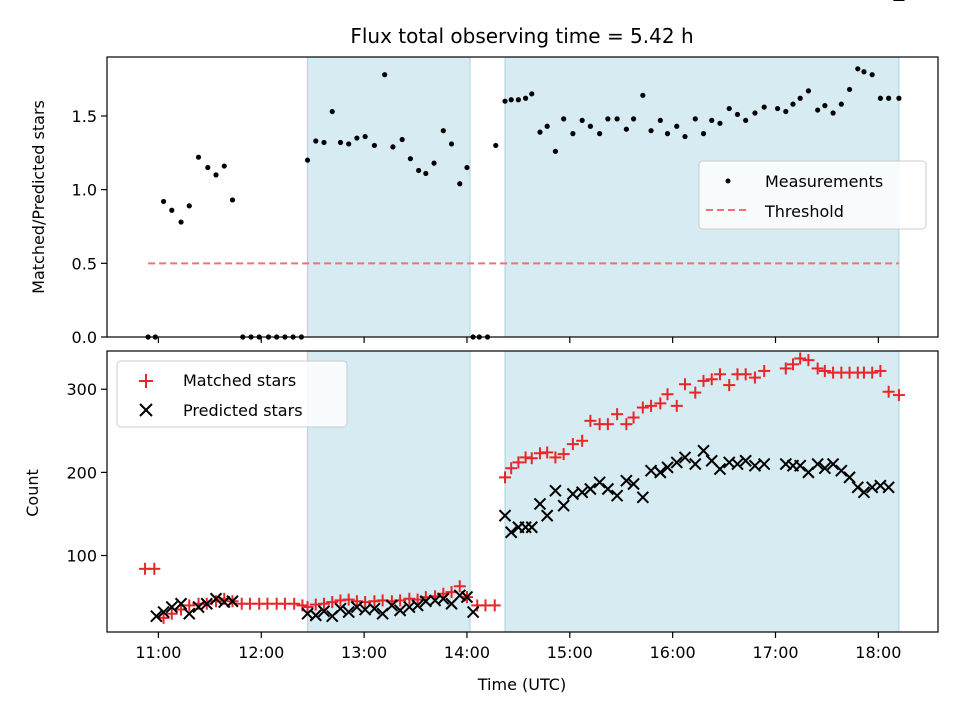 This screenshot has height=720, width=960. What do you see at coordinates (467, 652) in the screenshot?
I see `xtick-label: 14:00` at bounding box center [467, 652].